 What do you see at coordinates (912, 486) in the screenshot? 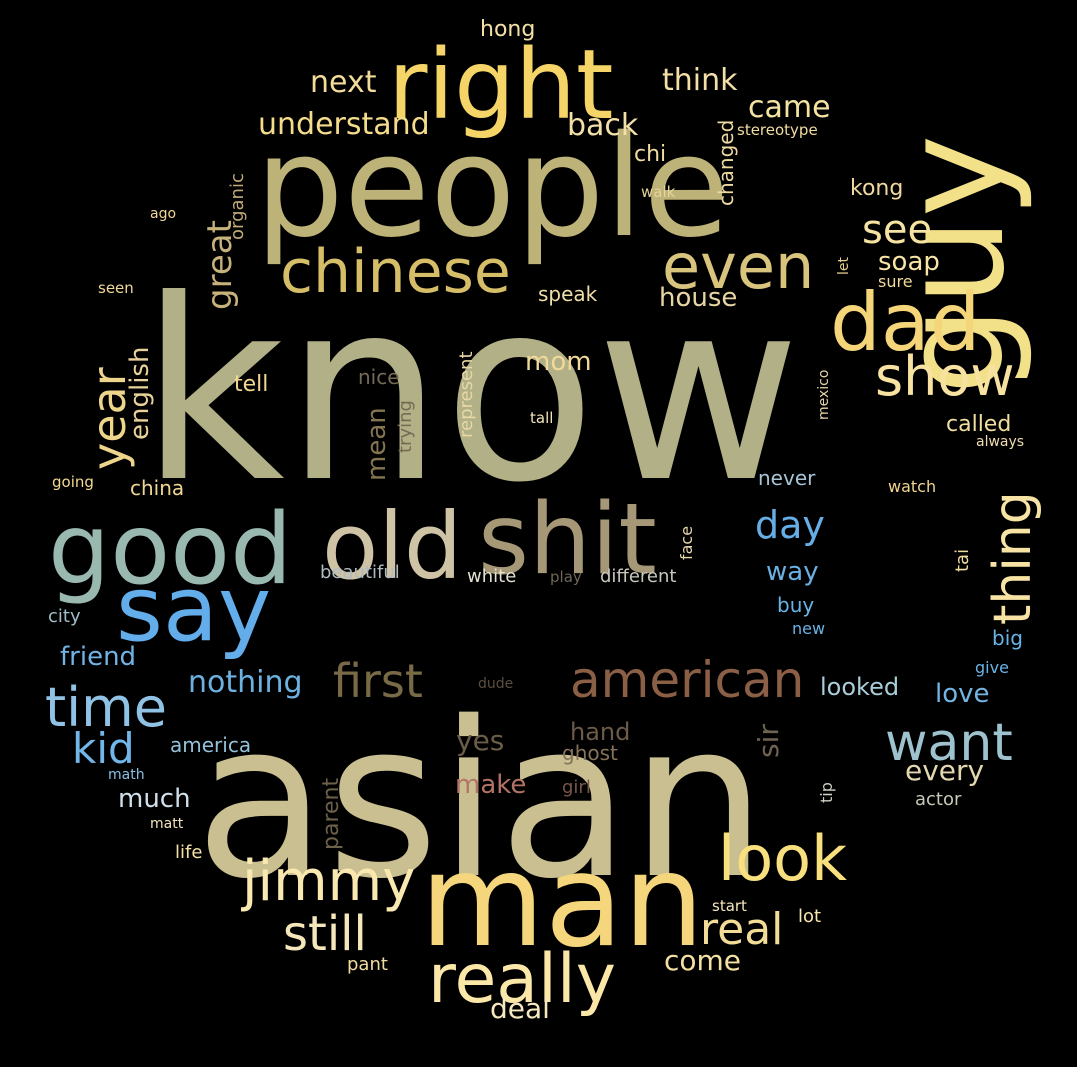
I see `word-watch: watch` at bounding box center [912, 486].